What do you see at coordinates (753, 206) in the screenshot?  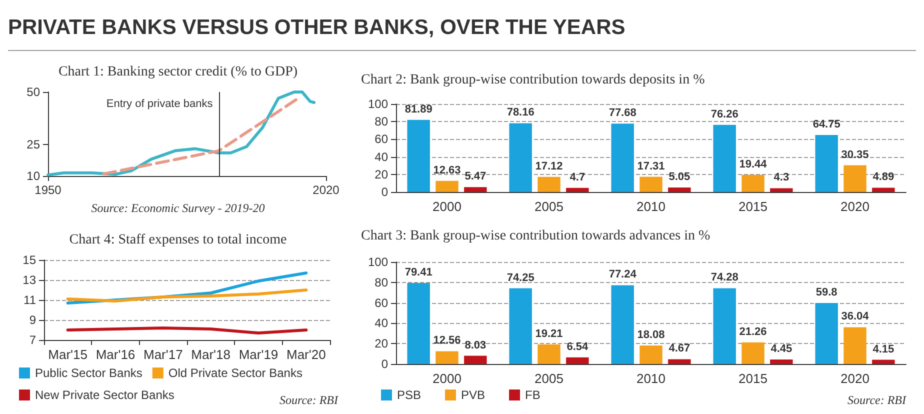 I see `x-tick-label: 2015` at bounding box center [753, 206].